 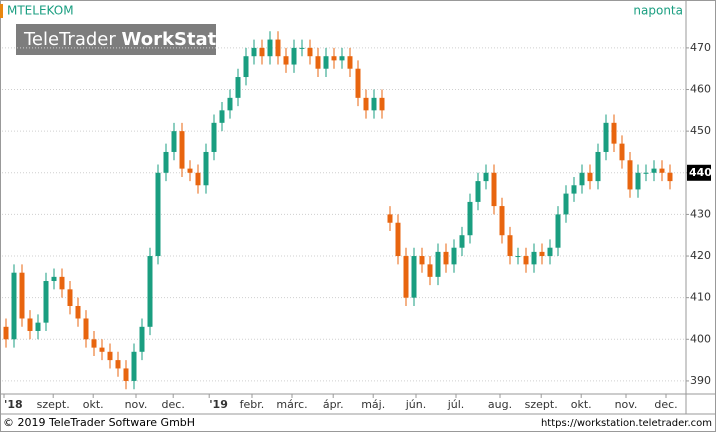 What do you see at coordinates (252, 404) in the screenshot?
I see `x-tick-label: febr.` at bounding box center [252, 404].